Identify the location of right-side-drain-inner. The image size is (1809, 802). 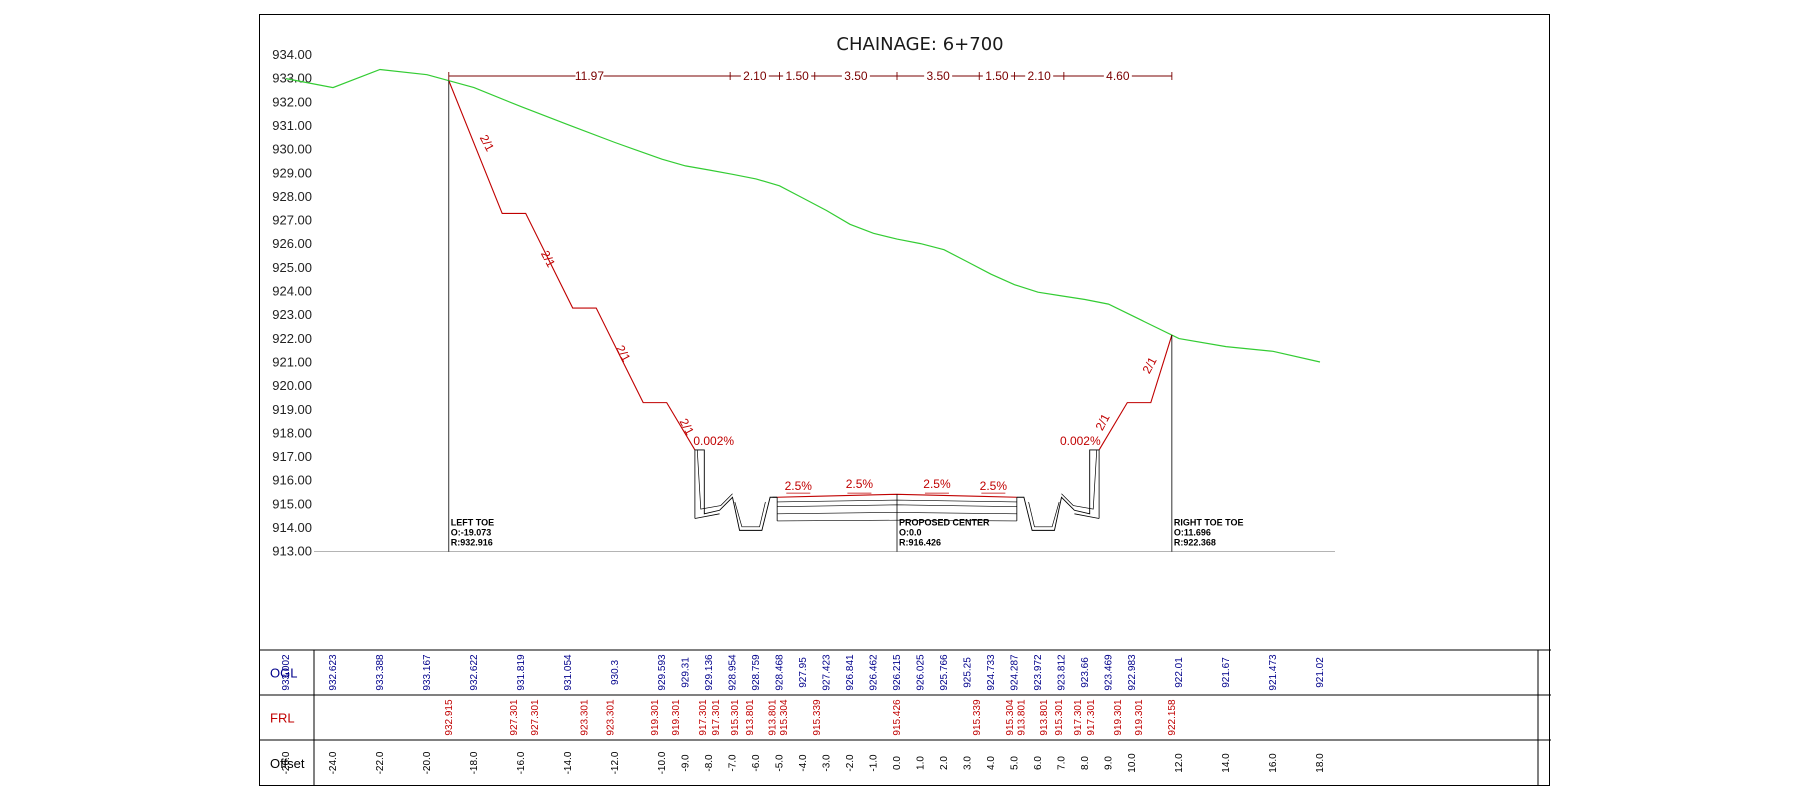
(1044, 514).